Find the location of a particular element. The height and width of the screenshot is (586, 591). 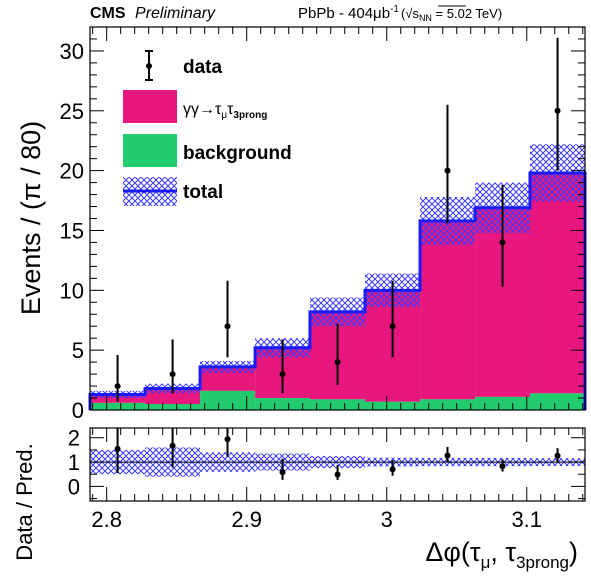

y-axis-label: Events / (π / 80) is located at coordinates (31, 218).